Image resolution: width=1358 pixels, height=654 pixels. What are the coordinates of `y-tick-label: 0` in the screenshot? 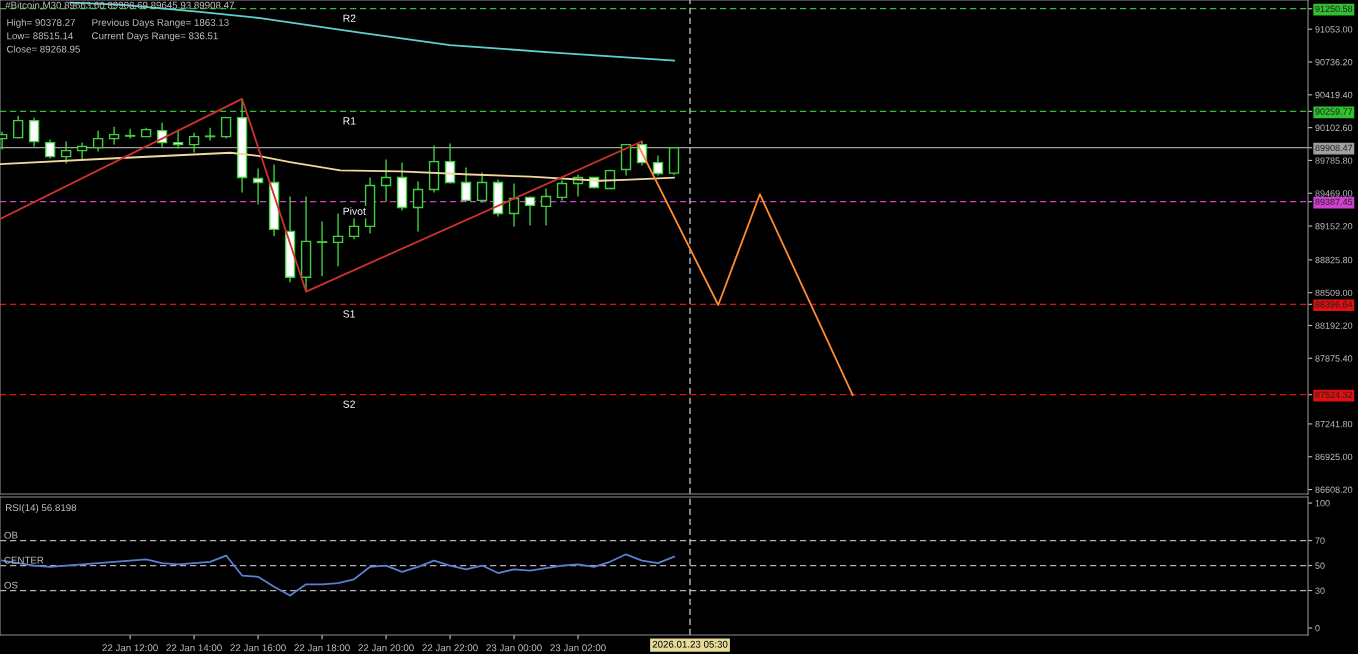 It's located at (1317, 628).